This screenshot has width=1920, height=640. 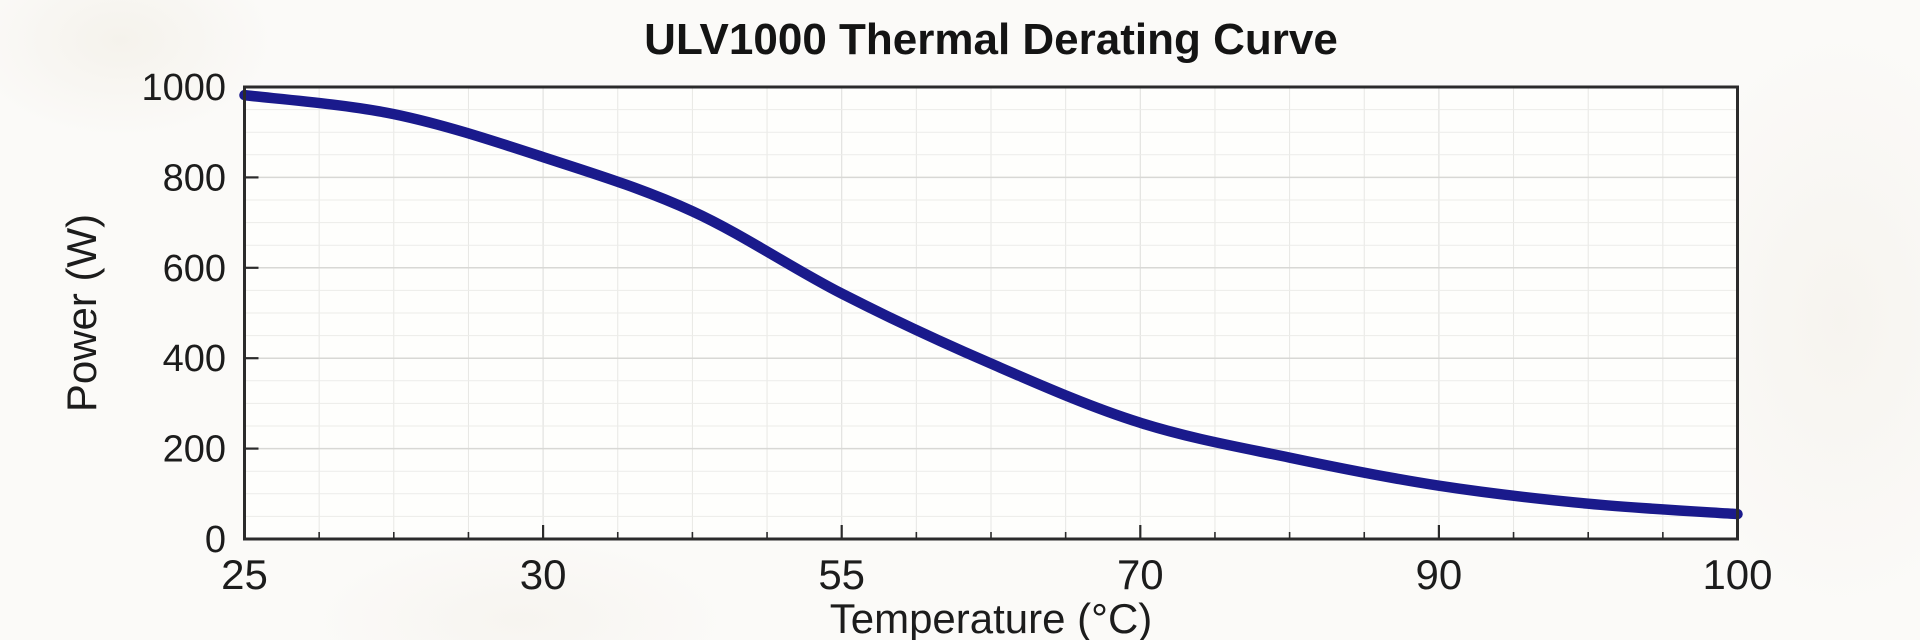 I want to click on x-tick-label: 55, so click(x=841, y=574).